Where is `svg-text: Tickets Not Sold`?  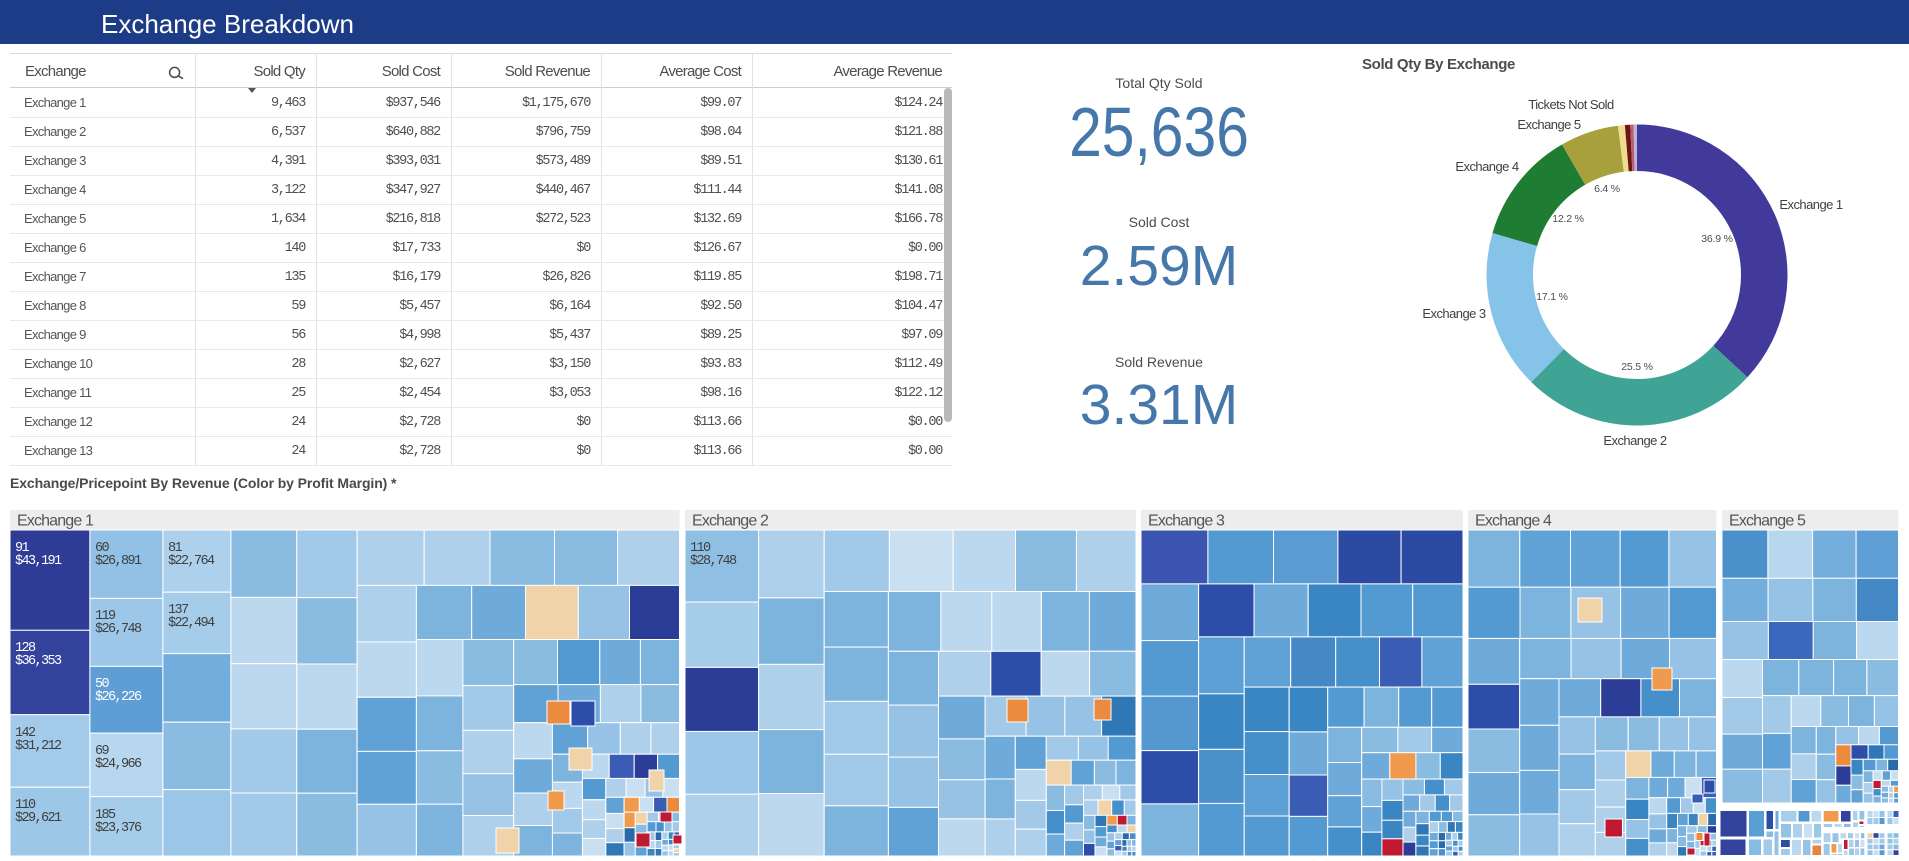
svg-text: Tickets Not Sold is located at coordinates (1571, 104).